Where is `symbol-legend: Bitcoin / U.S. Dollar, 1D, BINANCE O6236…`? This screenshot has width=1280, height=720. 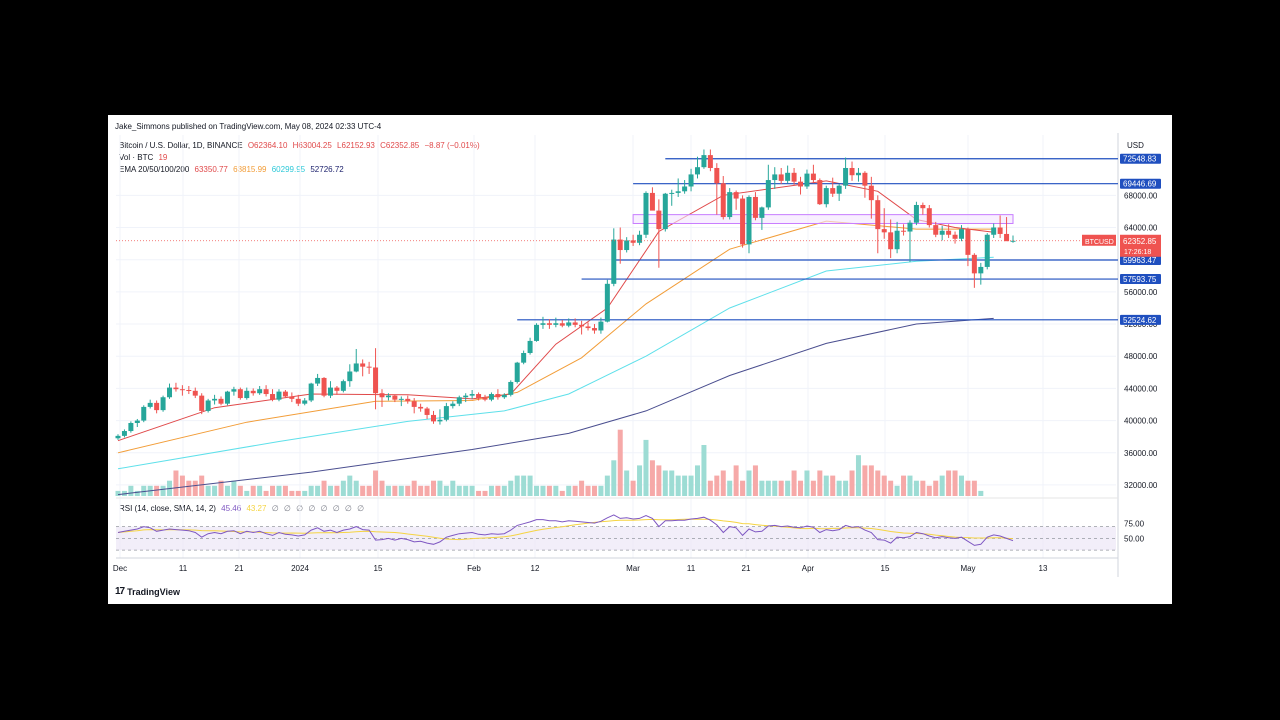 symbol-legend: Bitcoin / U.S. Dollar, 1D, BINANCE O6236… is located at coordinates (301, 145).